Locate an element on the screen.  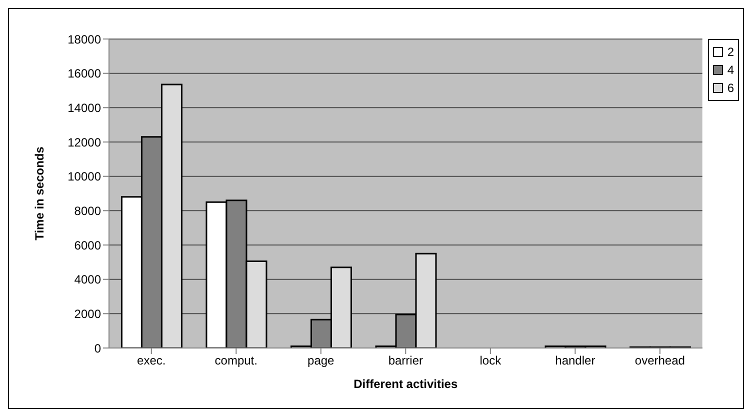
x-tick-label: handler is located at coordinates (575, 361).